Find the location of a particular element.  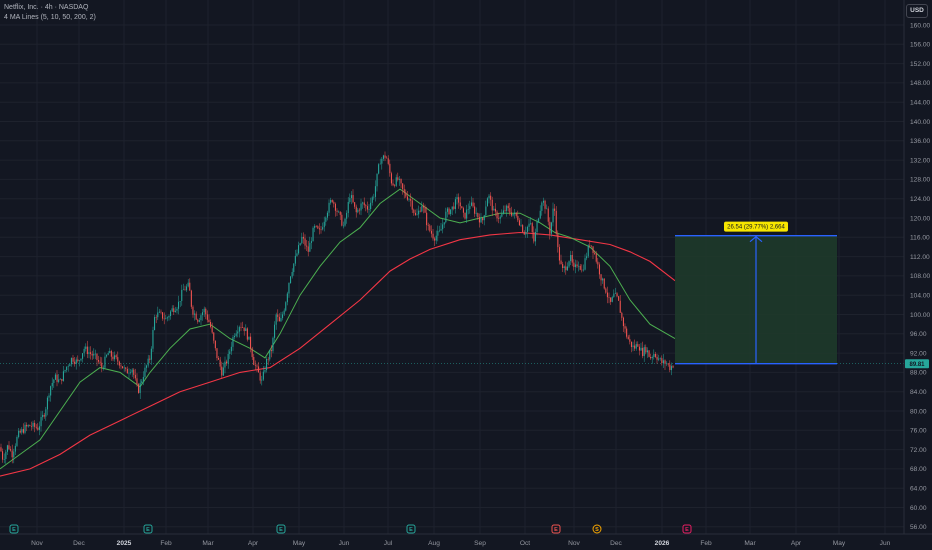

price-tick-label: 68.00 is located at coordinates (918, 469).